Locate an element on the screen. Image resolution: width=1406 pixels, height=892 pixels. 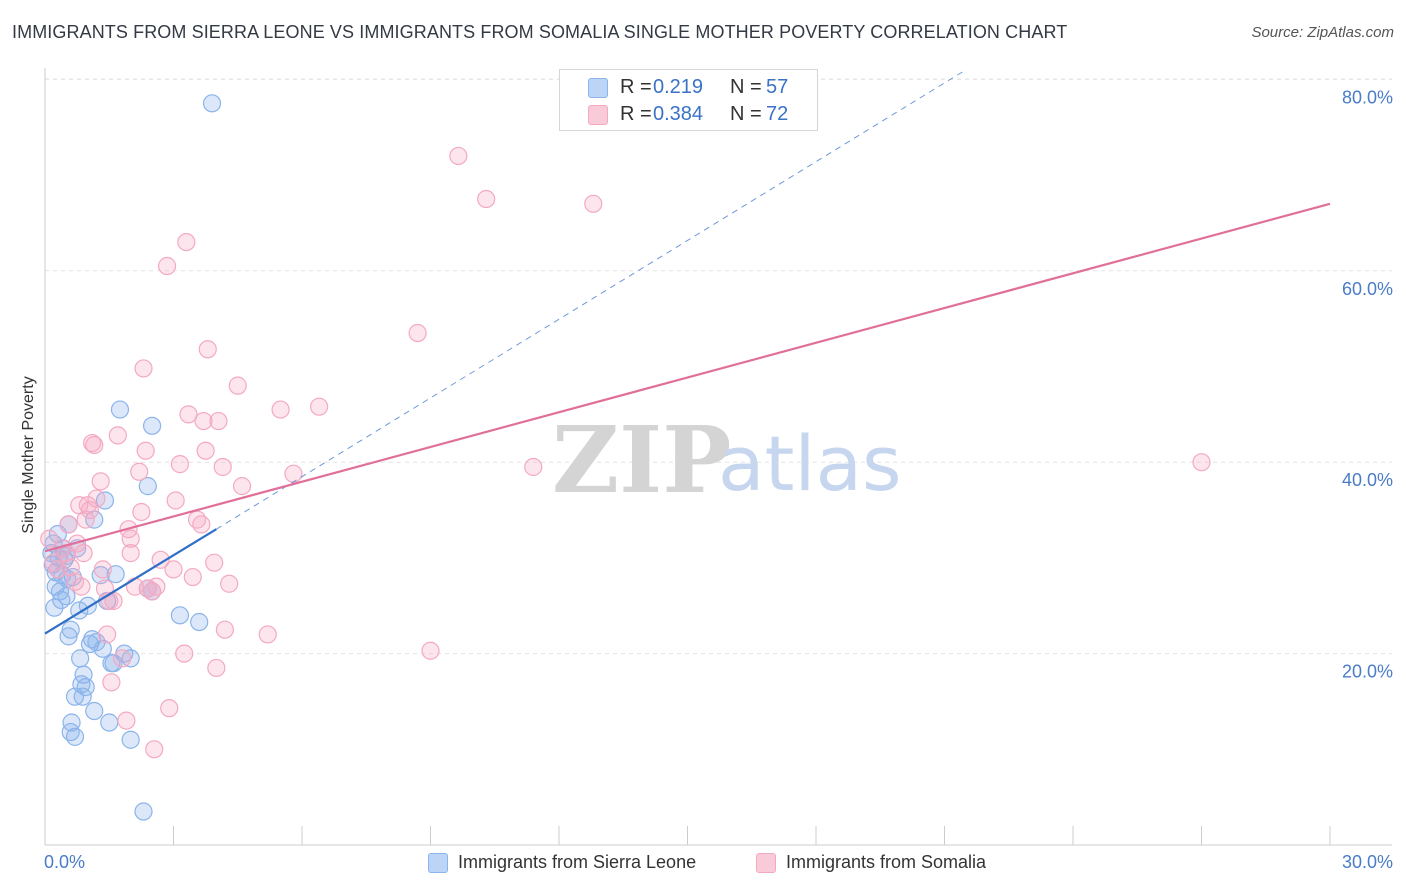
y-tick-label: 20.0% is located at coordinates (1367, 672).